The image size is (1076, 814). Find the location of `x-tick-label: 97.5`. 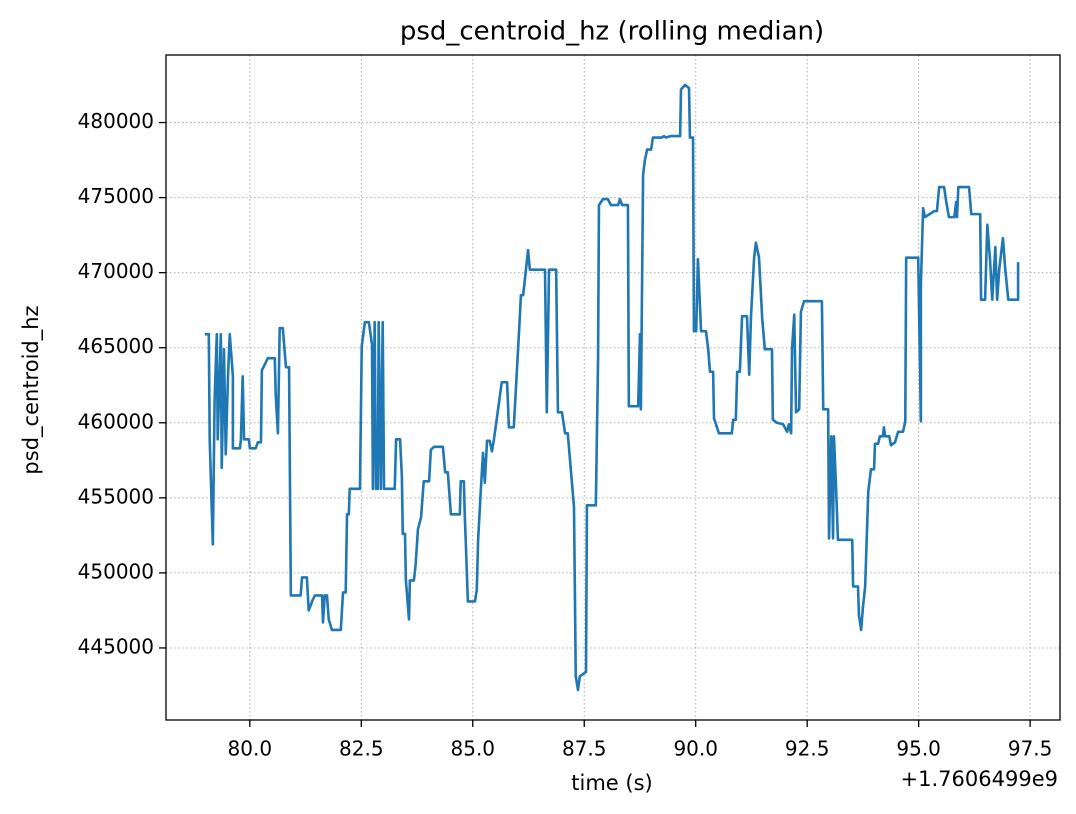

x-tick-label: 97.5 is located at coordinates (1030, 749).